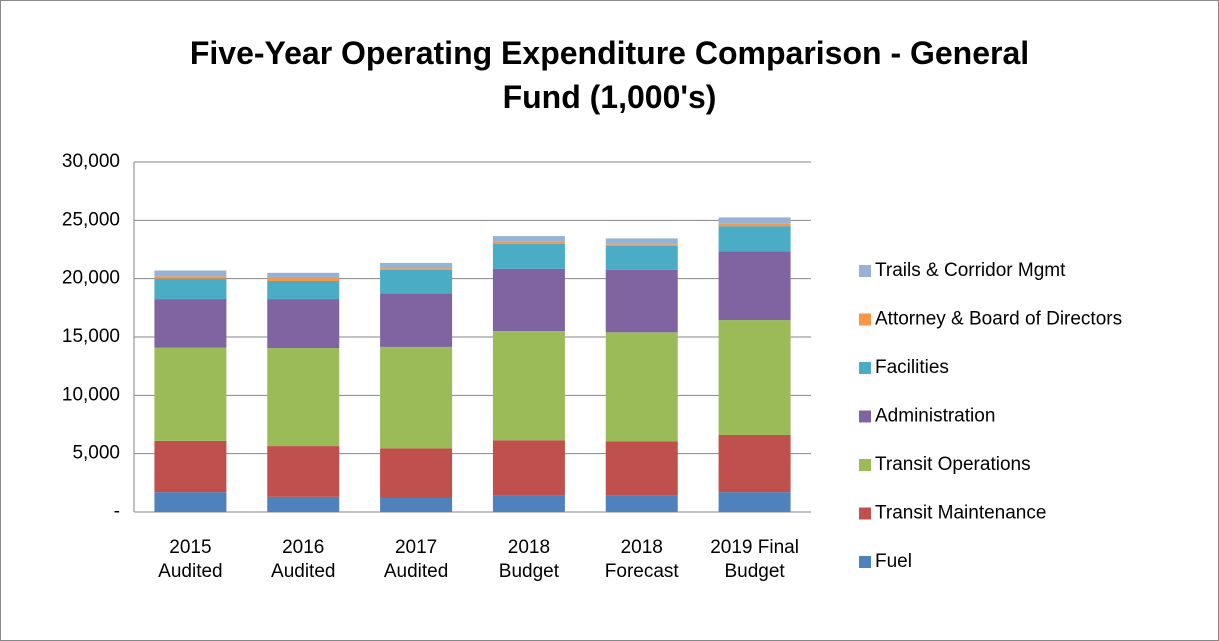 The width and height of the screenshot is (1219, 641). I want to click on legend-label: Transit Operations, so click(953, 464).